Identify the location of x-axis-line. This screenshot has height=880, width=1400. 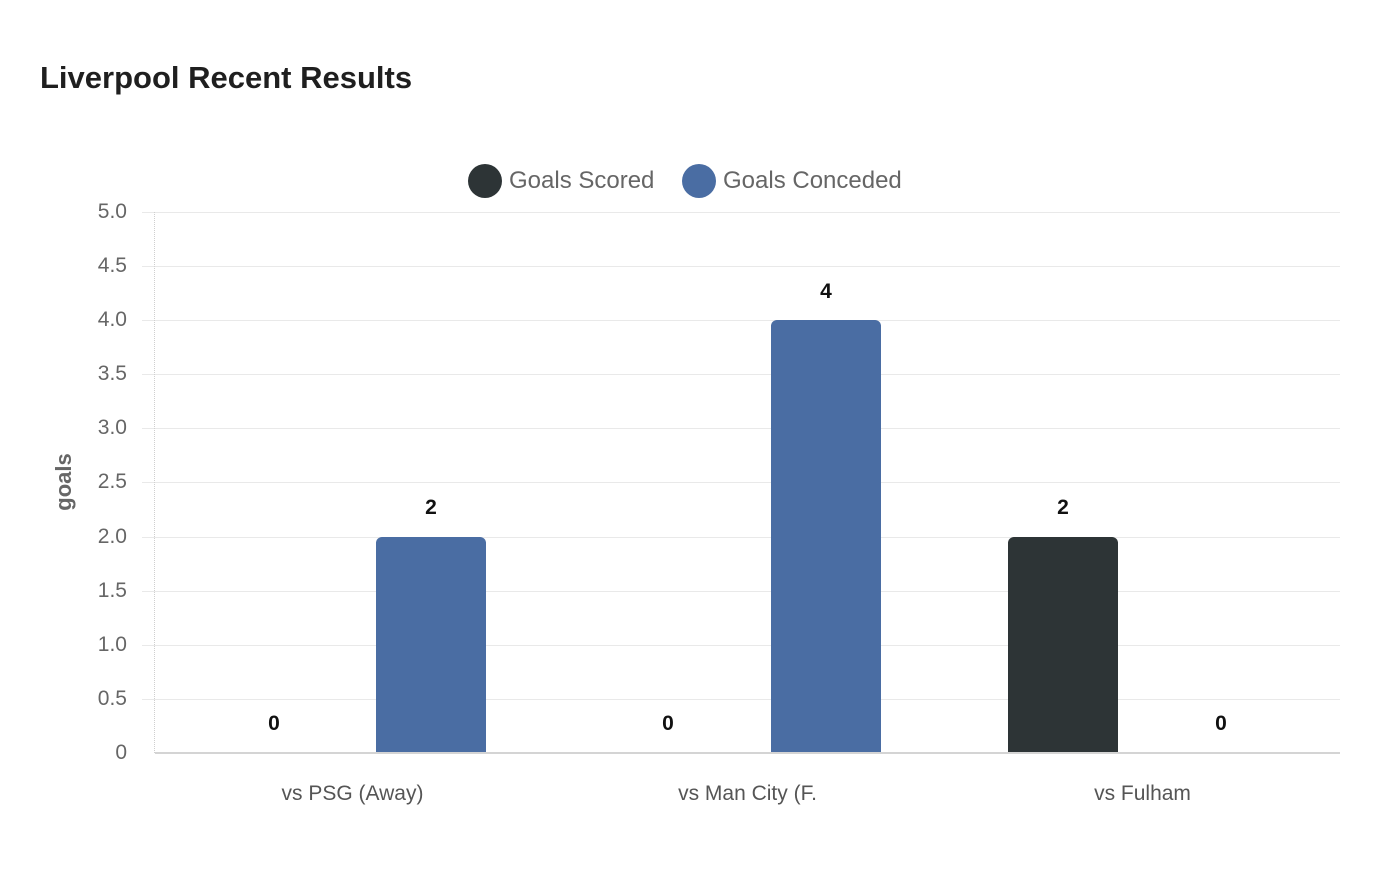
(747, 753).